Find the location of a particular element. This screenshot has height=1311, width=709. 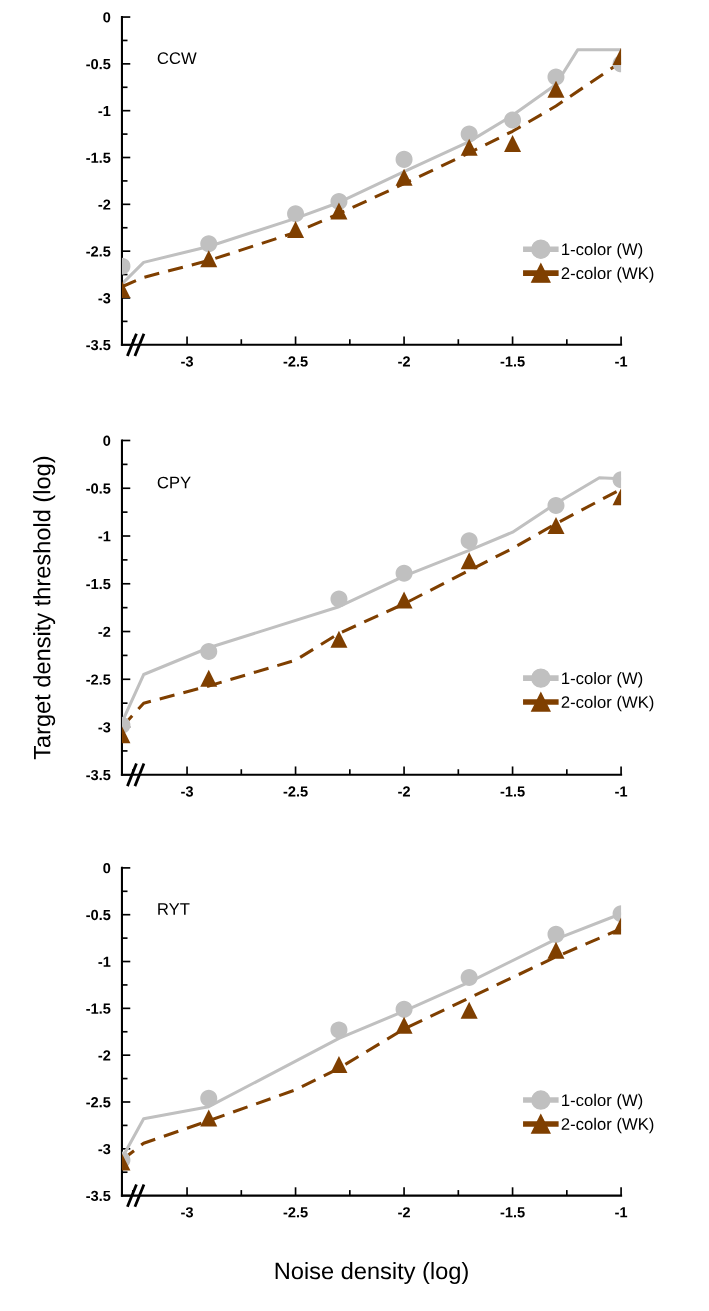

text: CCW is located at coordinates (177, 58).